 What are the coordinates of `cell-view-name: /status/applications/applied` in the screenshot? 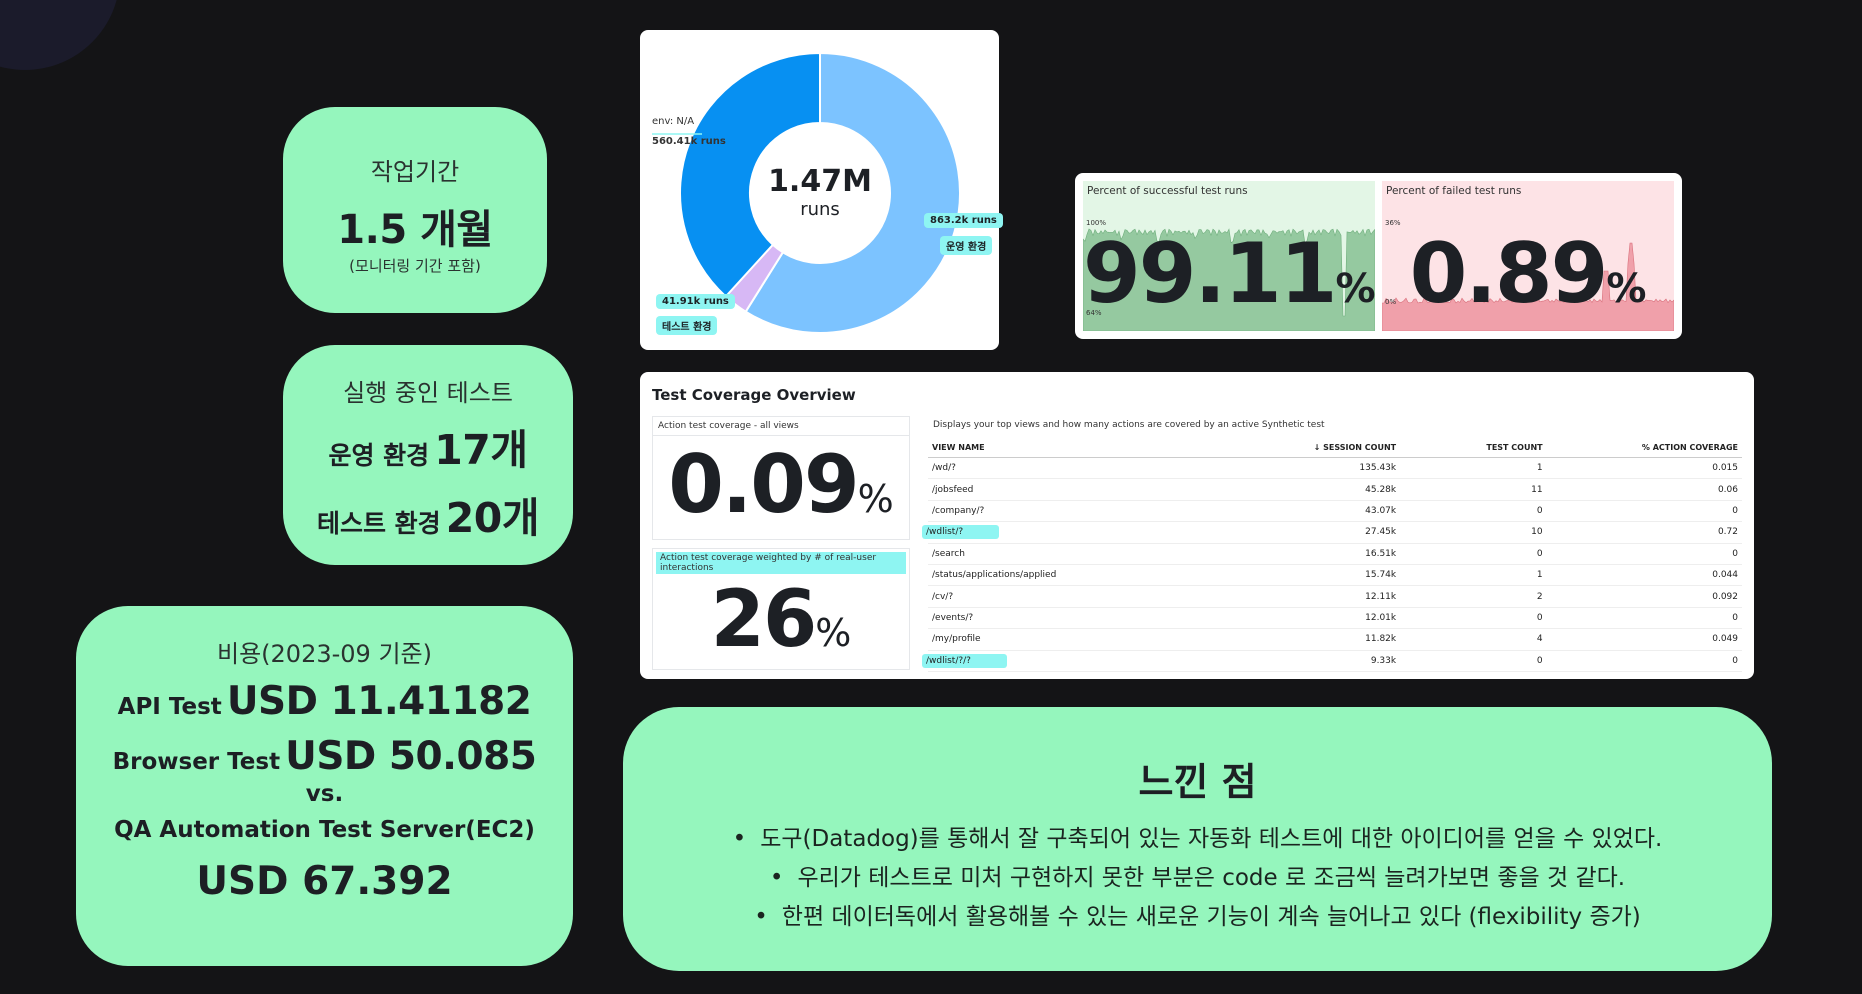 It's located at (1099, 575).